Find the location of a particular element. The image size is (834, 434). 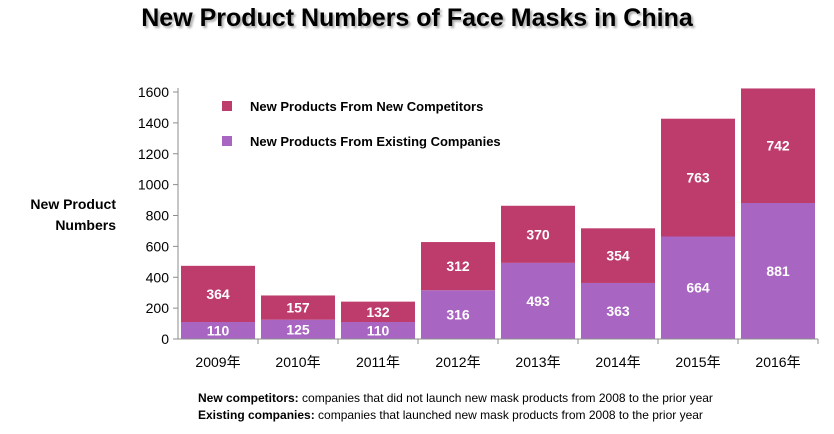

data-label-new: 364 is located at coordinates (218, 294).